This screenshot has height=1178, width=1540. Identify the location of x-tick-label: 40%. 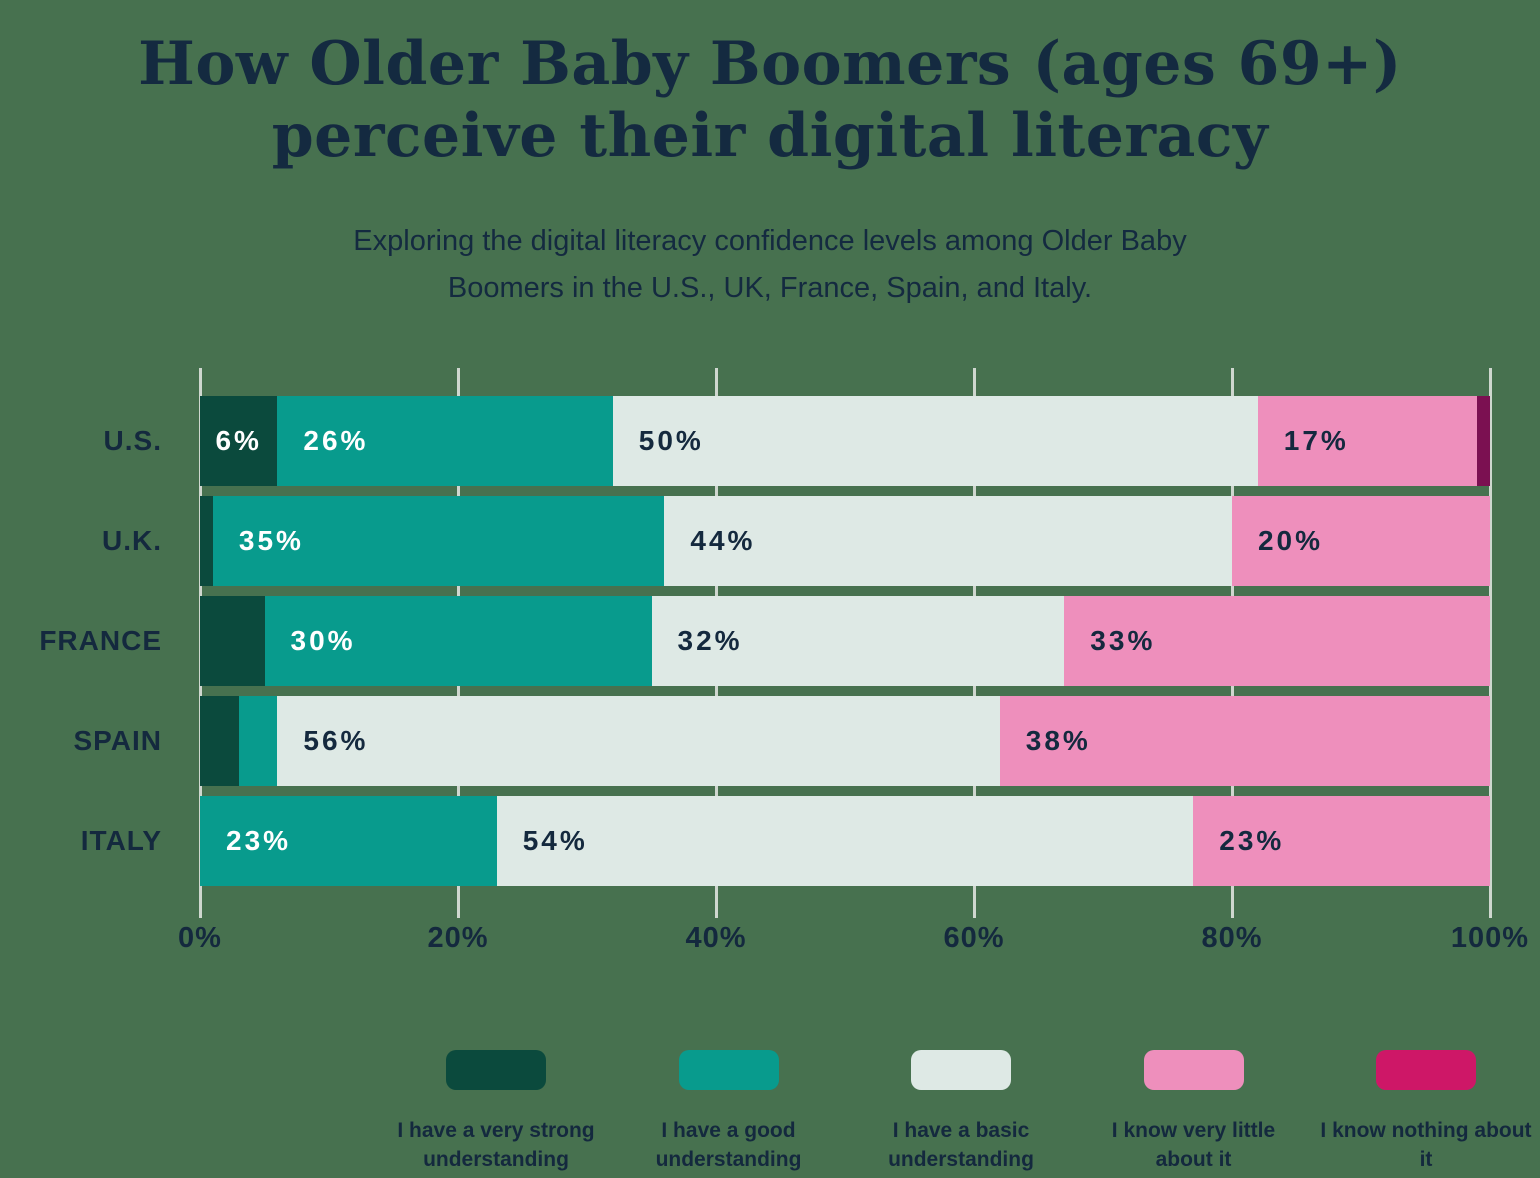
(716, 938).